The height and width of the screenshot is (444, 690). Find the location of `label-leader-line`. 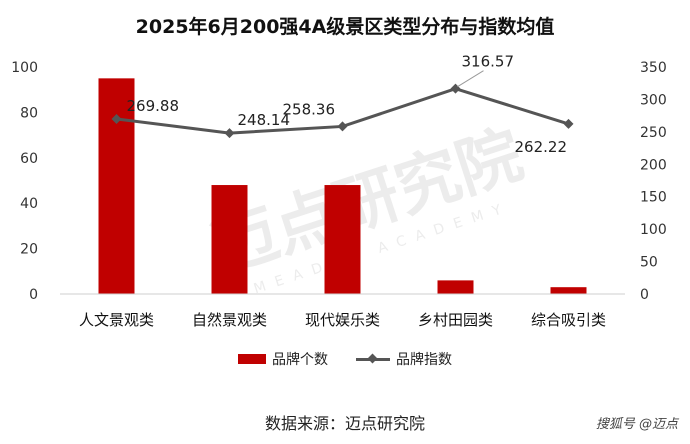

label-leader-line is located at coordinates (470, 79).